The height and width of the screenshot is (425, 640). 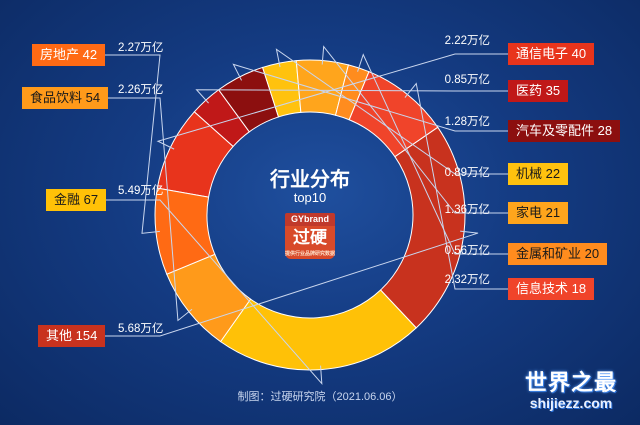 I want to click on slice-value-label: 0.89万亿, so click(x=467, y=172).